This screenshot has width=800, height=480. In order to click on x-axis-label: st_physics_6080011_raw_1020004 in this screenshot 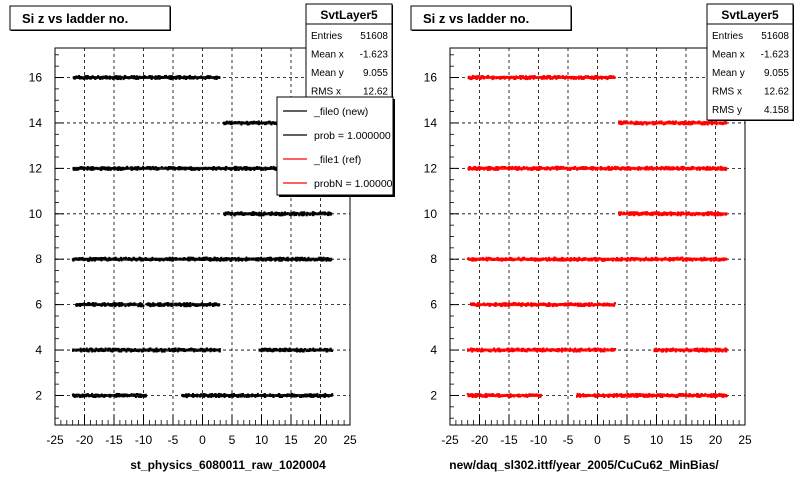, I will do `click(228, 465)`.